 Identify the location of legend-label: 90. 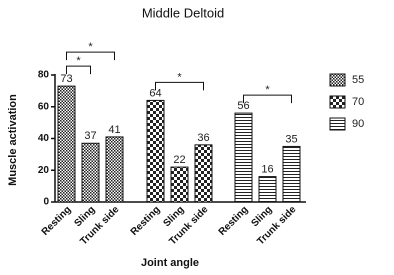
(358, 124).